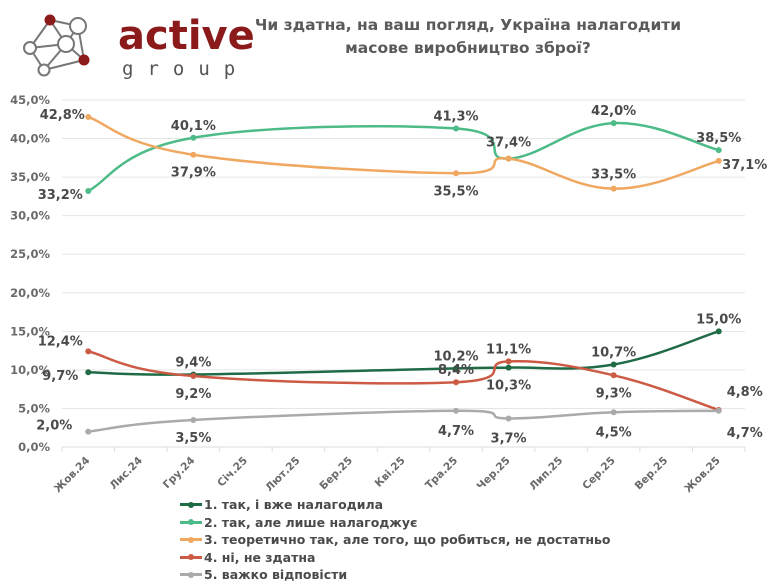 The height and width of the screenshot is (585, 780). Describe the element at coordinates (186, 69) in the screenshot. I see `logo-subtitle: group` at that location.